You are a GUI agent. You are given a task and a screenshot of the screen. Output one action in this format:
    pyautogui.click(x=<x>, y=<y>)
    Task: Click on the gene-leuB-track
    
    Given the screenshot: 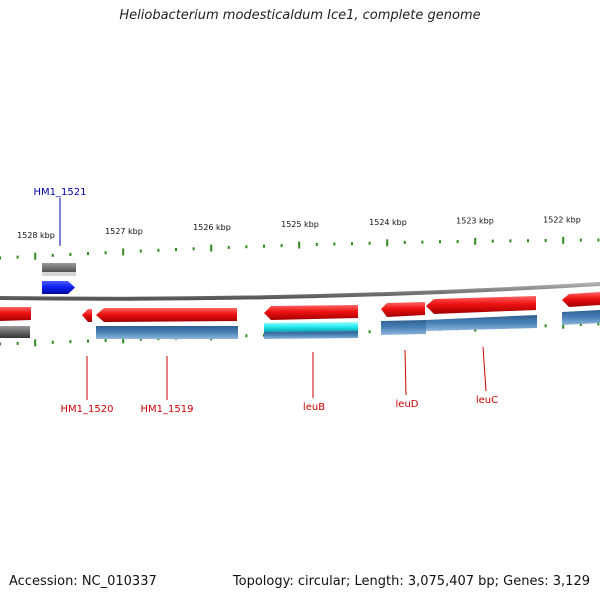 What is the action you would take?
    pyautogui.click(x=311, y=330)
    